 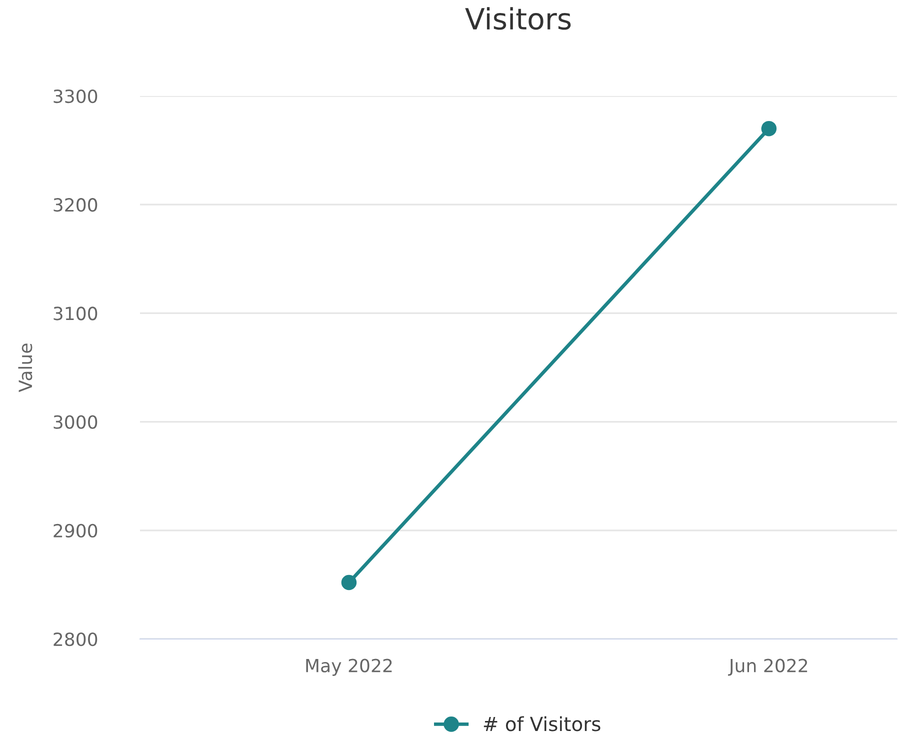 What do you see at coordinates (76, 531) in the screenshot?
I see `y-tick-label: 2900` at bounding box center [76, 531].